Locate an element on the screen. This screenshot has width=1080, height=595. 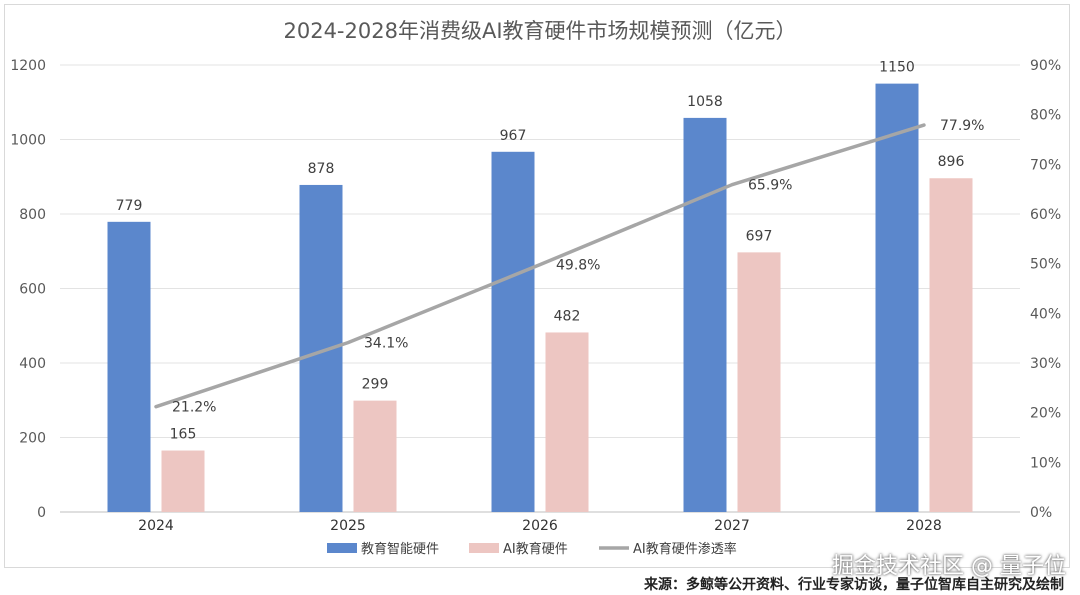
bar-value-label: 1058 is located at coordinates (705, 102).